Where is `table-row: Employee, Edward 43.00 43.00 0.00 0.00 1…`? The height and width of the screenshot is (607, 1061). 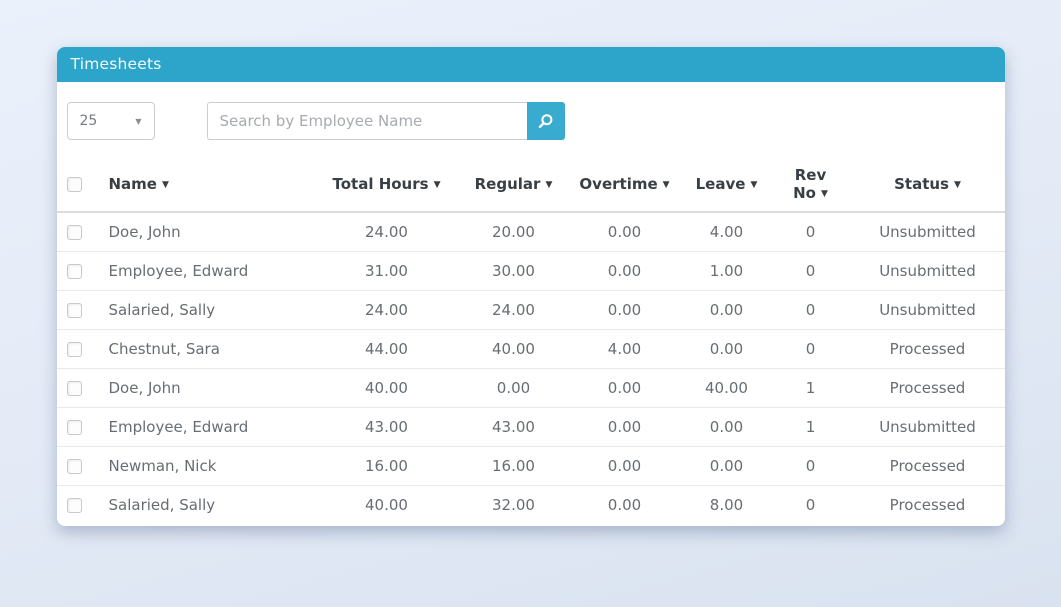 table-row: Employee, Edward 43.00 43.00 0.00 0.00 1… is located at coordinates (530, 427).